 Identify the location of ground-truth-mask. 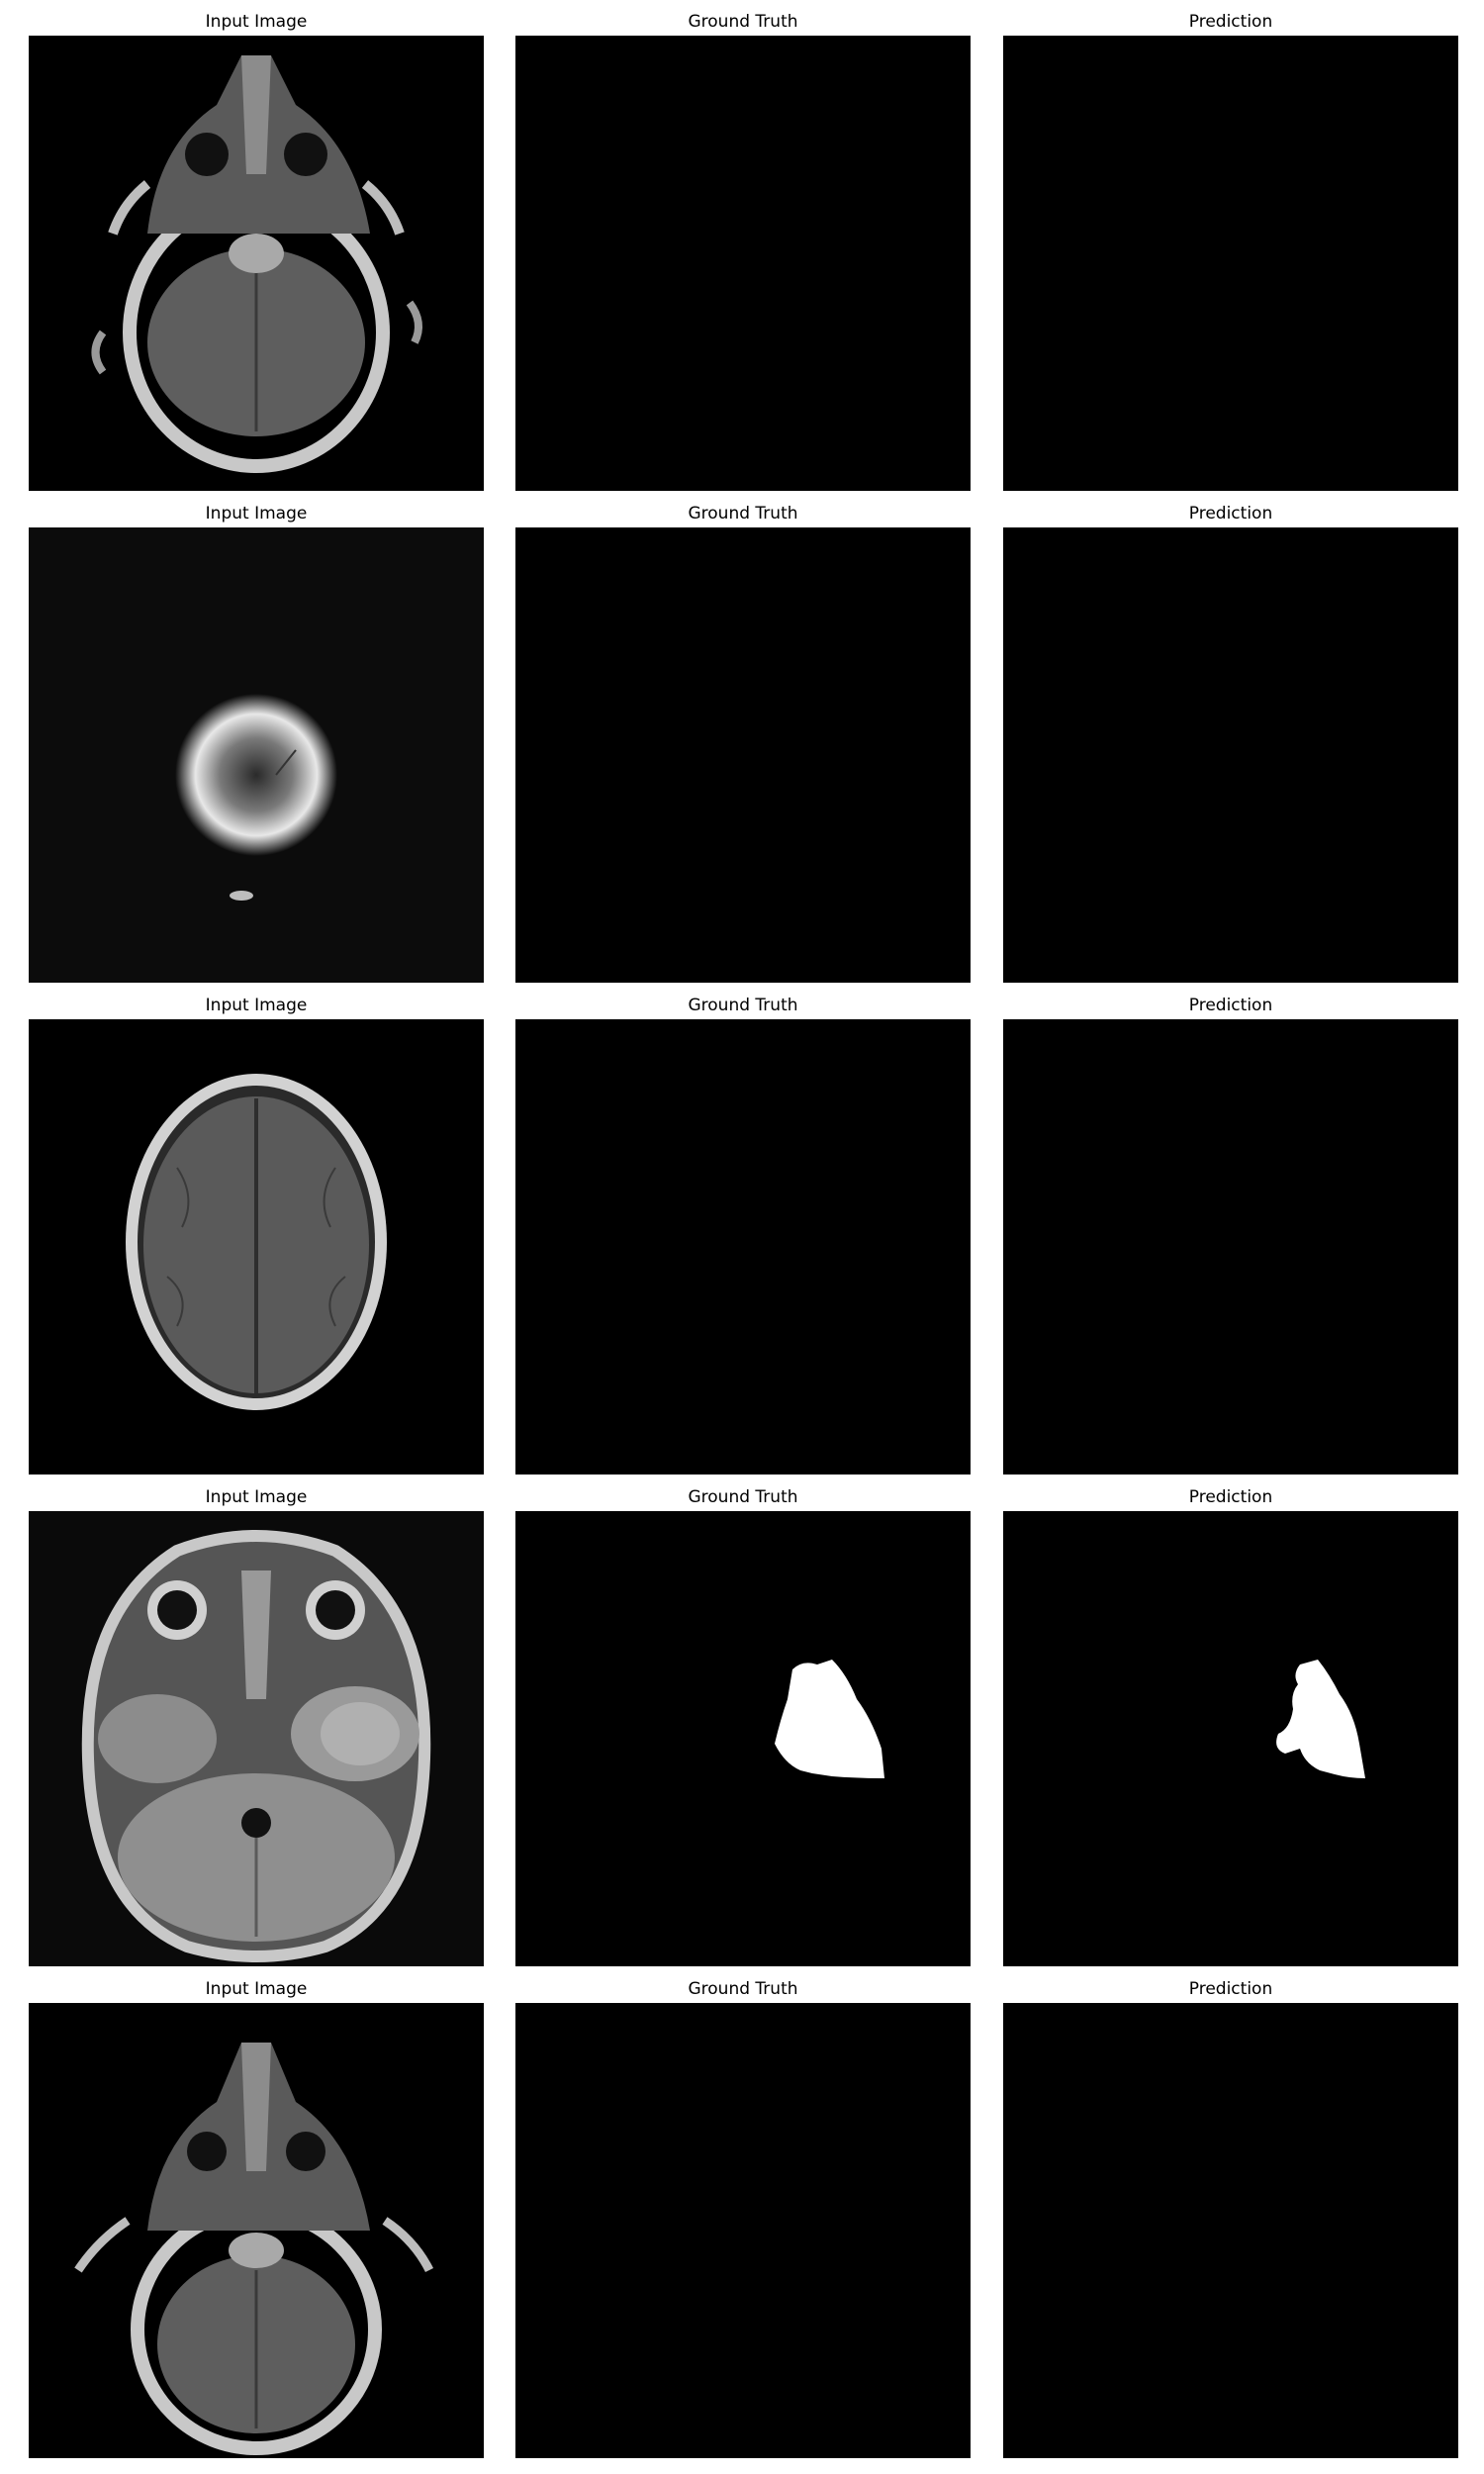
(829, 1719).